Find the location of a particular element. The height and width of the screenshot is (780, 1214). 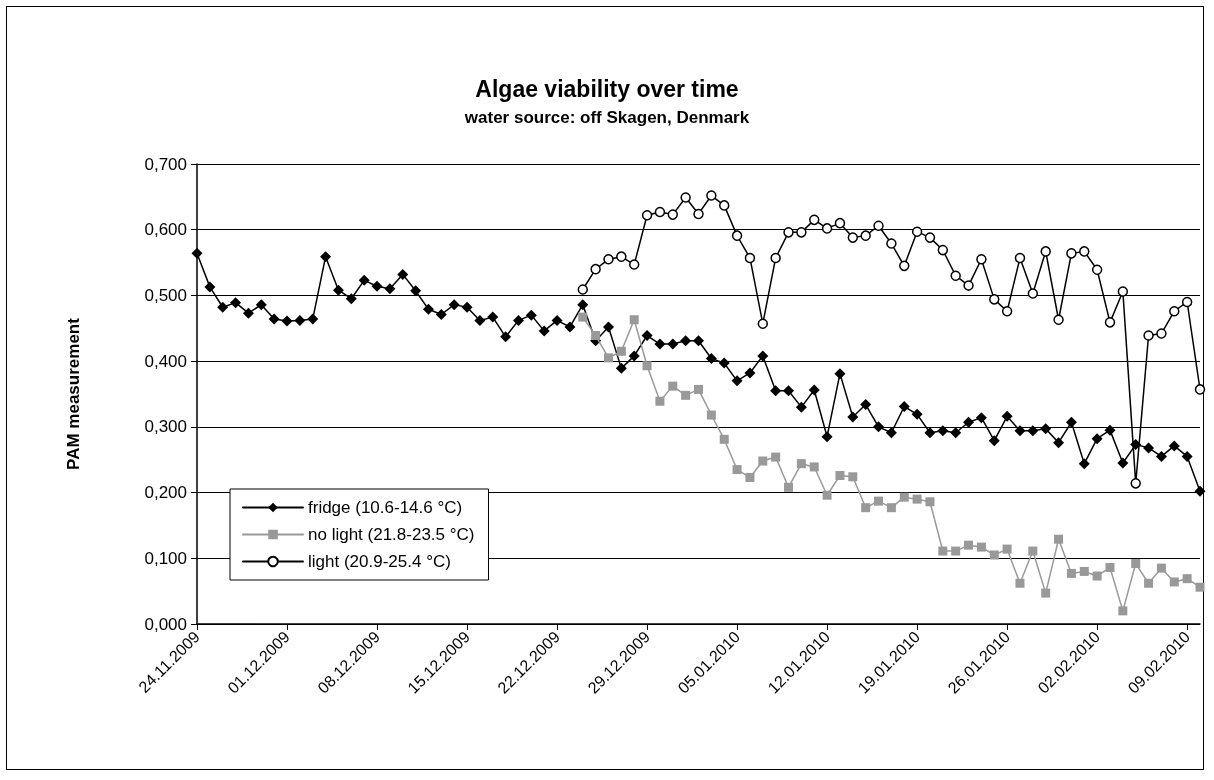

legend-label: light (20.9-25.4 °C) is located at coordinates (379, 561).